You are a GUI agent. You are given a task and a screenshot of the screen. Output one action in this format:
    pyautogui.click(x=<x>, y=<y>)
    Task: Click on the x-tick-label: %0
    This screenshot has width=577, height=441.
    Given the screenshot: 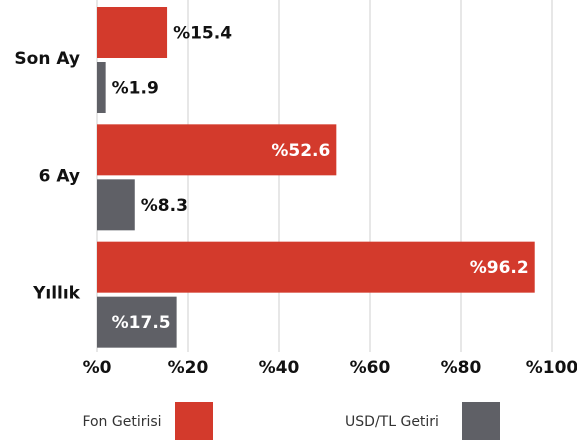 What is the action you would take?
    pyautogui.click(x=97, y=368)
    